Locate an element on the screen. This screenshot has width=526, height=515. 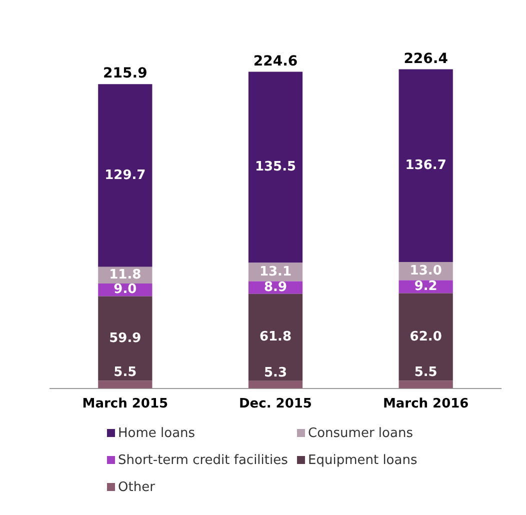
total-label: 224.6 is located at coordinates (275, 61).